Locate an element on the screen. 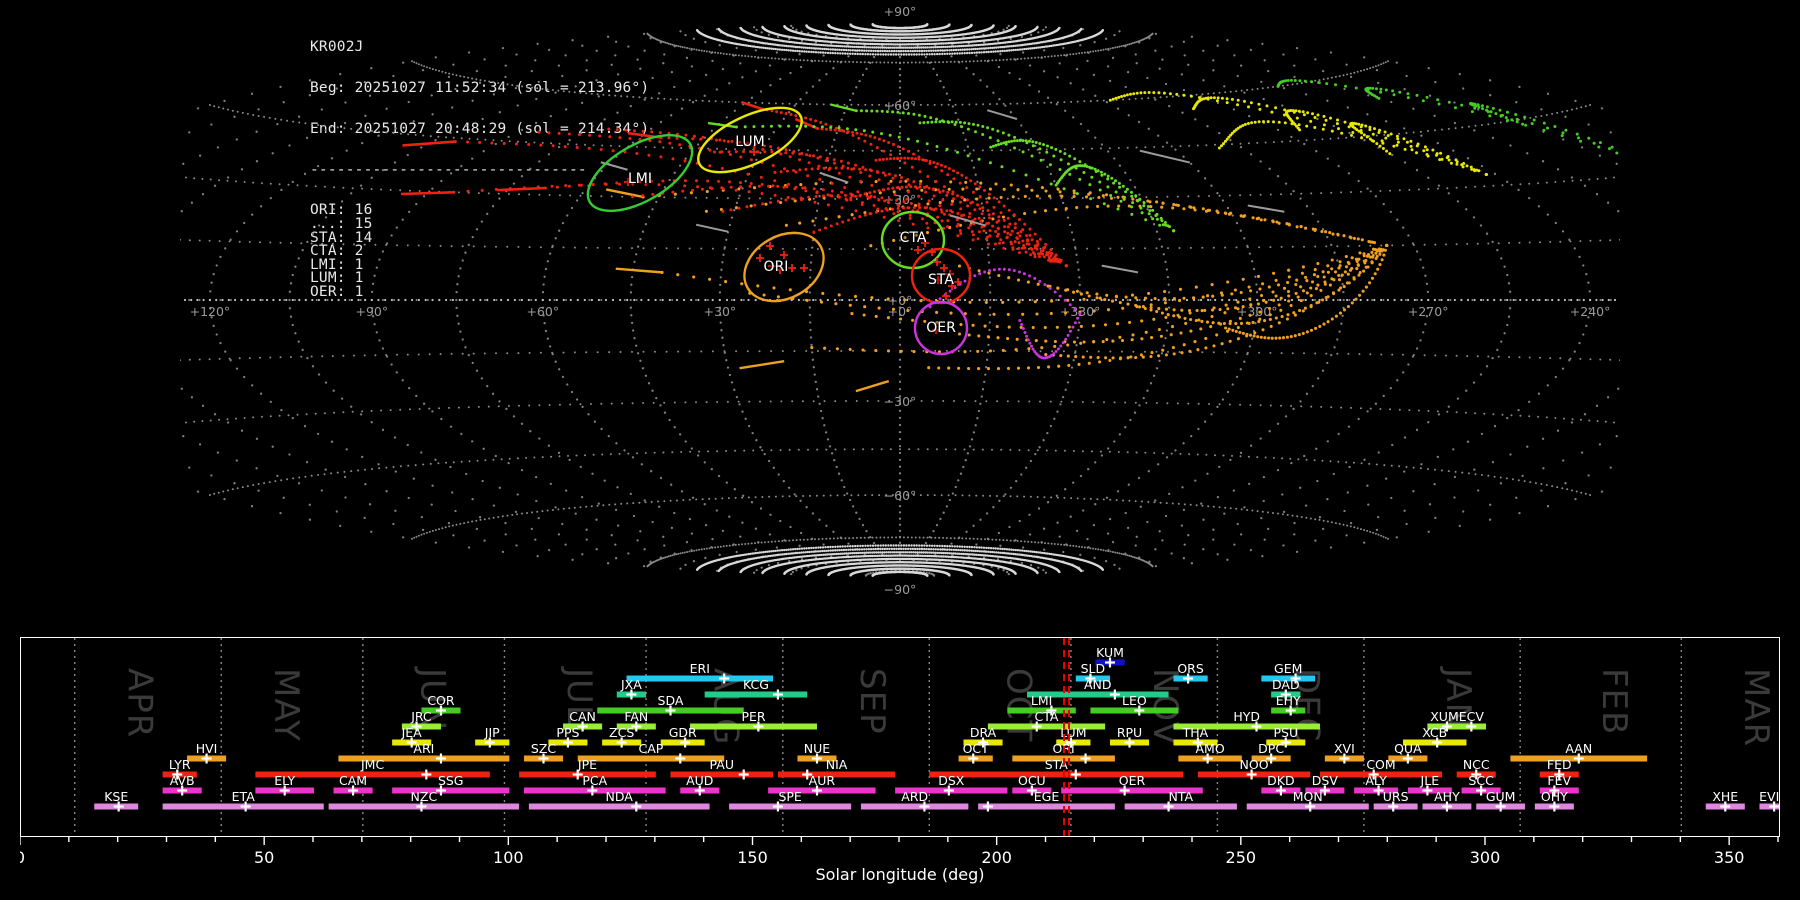 The width and height of the screenshot is (1800, 900). shower-code-label: PCA is located at coordinates (594, 780).